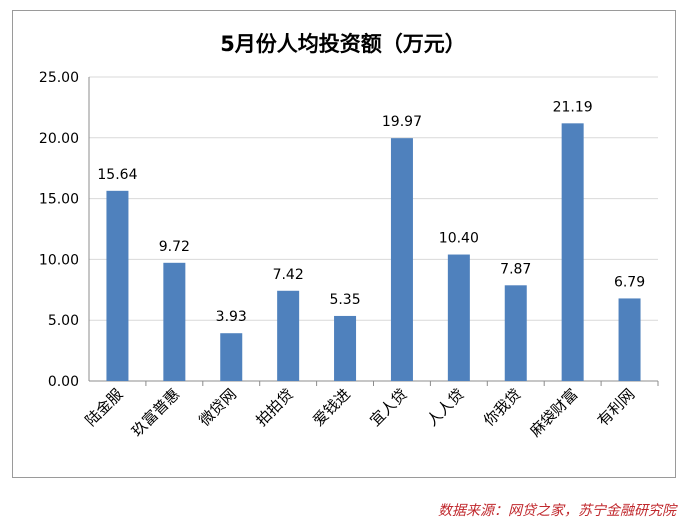 This screenshot has width=686, height=525. I want to click on data-label: 9.72, so click(174, 247).